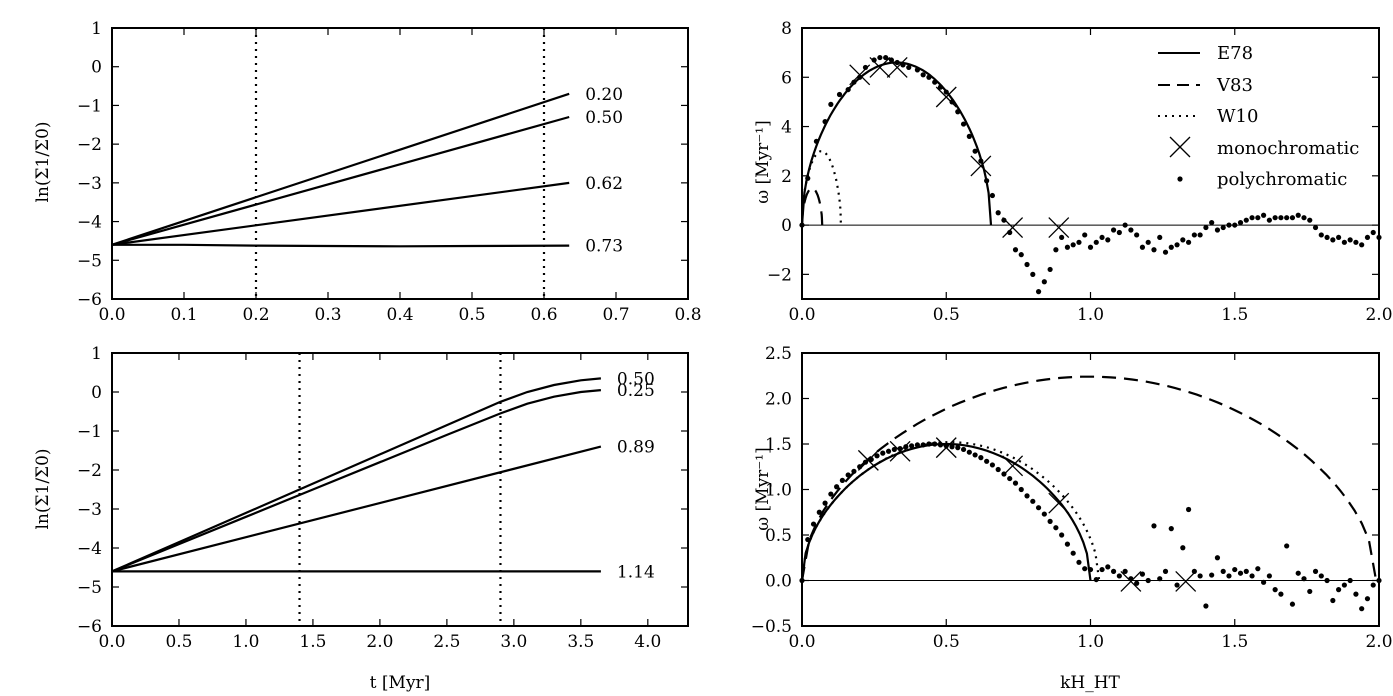 This screenshot has width=1393, height=696. I want to click on bottom-right-ytick-label: 1.5, so click(778, 445).